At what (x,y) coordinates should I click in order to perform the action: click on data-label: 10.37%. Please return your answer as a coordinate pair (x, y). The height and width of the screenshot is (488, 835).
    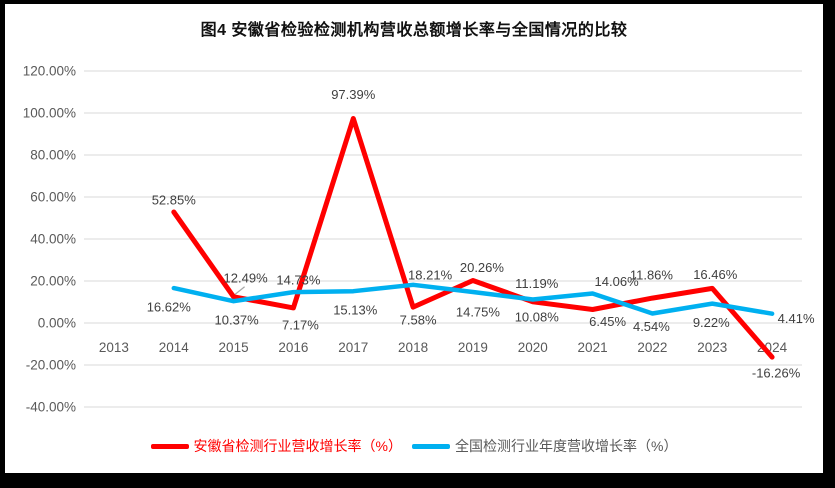
    Looking at the image, I should click on (237, 320).